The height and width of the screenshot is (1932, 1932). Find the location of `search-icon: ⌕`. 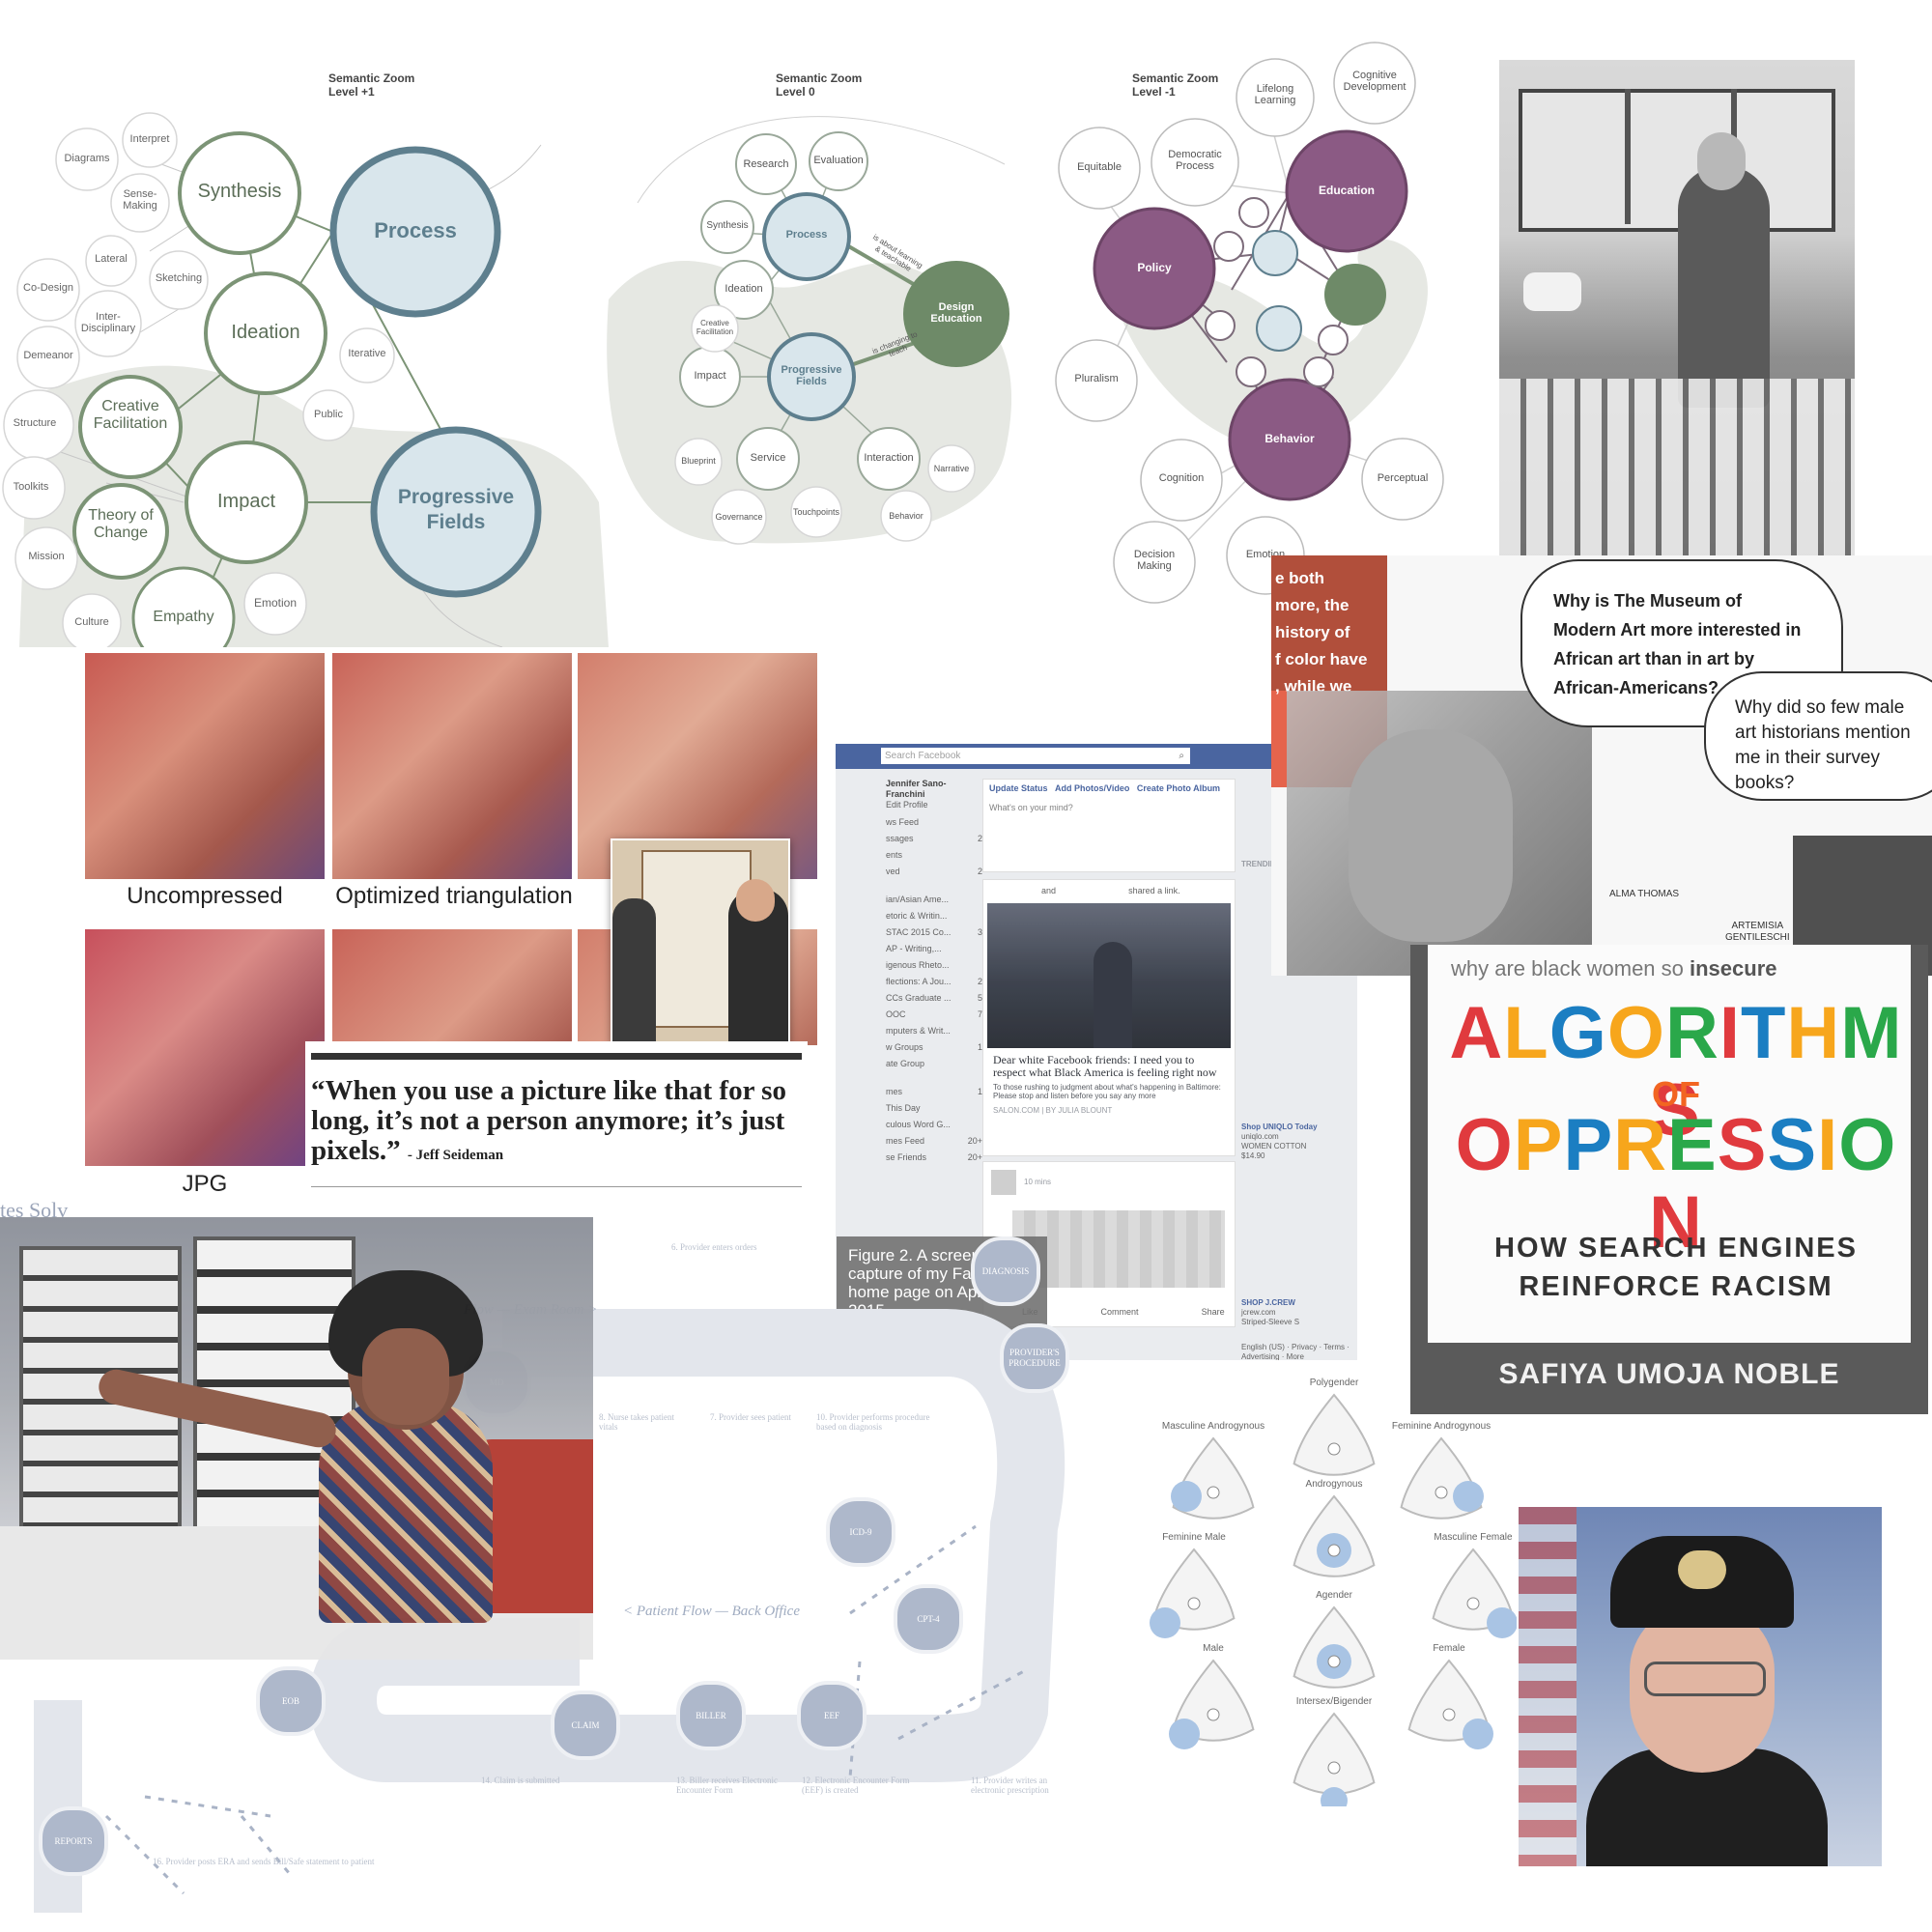

search-icon: ⌕ is located at coordinates (1181, 756).